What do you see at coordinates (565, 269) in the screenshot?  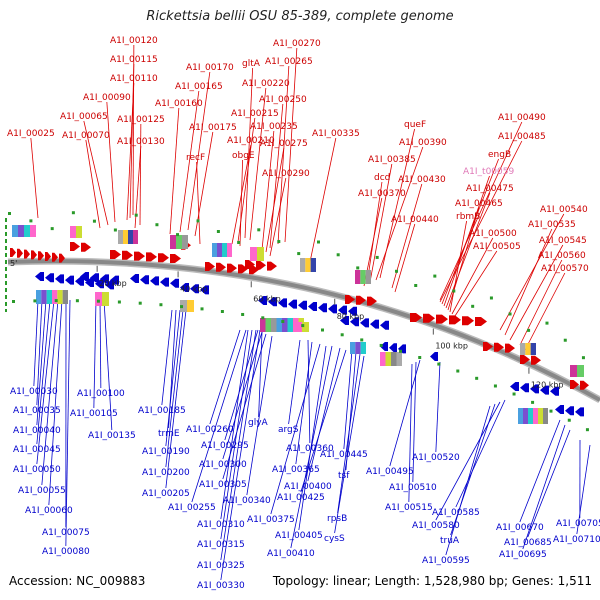 I see `forward-gene-label: A1I_00570` at bounding box center [565, 269].